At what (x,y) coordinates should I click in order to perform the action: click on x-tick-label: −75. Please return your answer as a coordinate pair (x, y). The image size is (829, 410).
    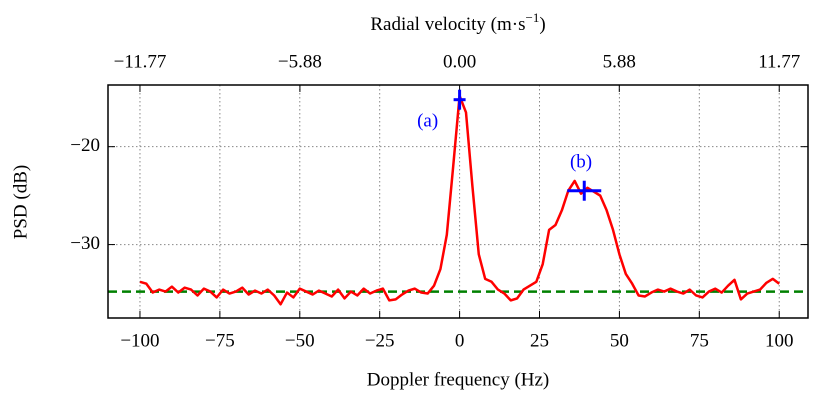
    Looking at the image, I should click on (220, 340).